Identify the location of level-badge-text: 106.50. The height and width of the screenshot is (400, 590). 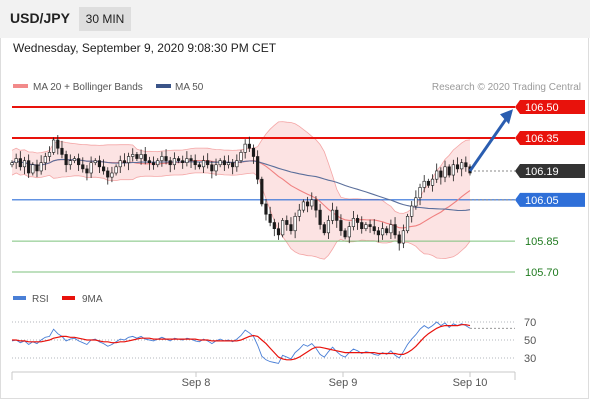
(542, 108).